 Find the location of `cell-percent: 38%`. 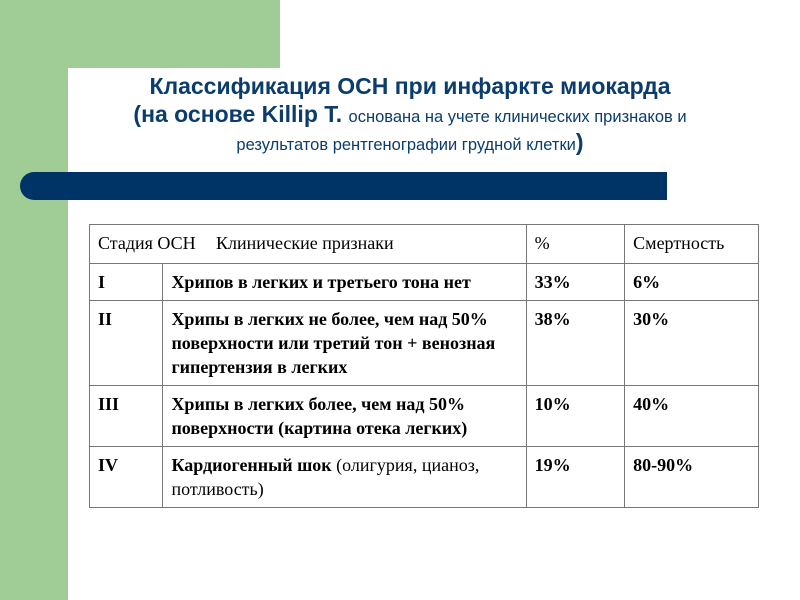

cell-percent: 38% is located at coordinates (575, 343).